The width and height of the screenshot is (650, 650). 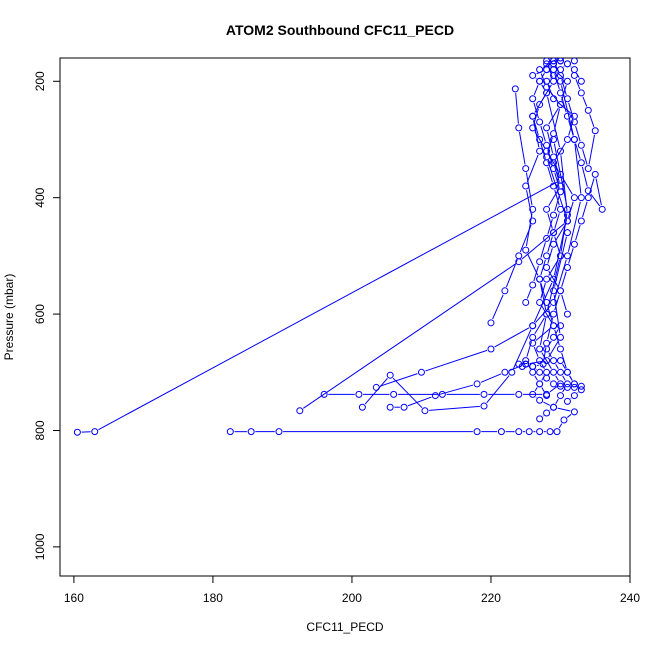 I want to click on x-axis-label: CFC11_PECD, so click(x=344, y=627).